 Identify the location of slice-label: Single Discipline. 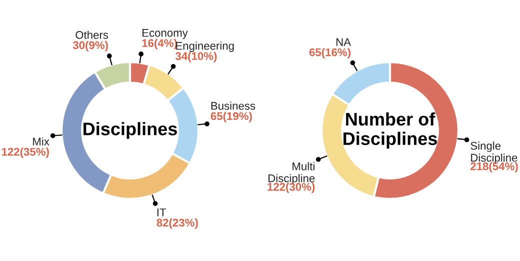
(494, 153).